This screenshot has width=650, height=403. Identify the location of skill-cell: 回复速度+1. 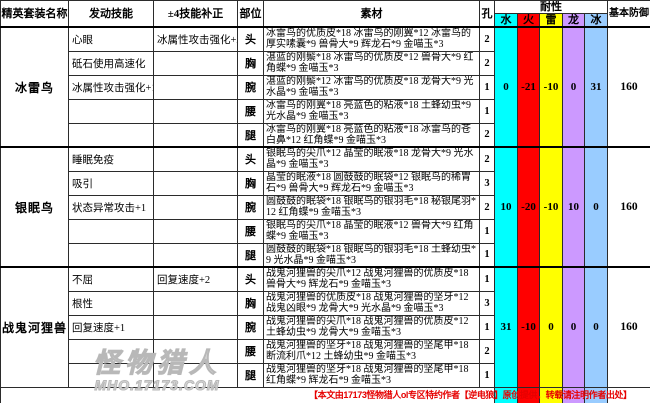
(111, 327).